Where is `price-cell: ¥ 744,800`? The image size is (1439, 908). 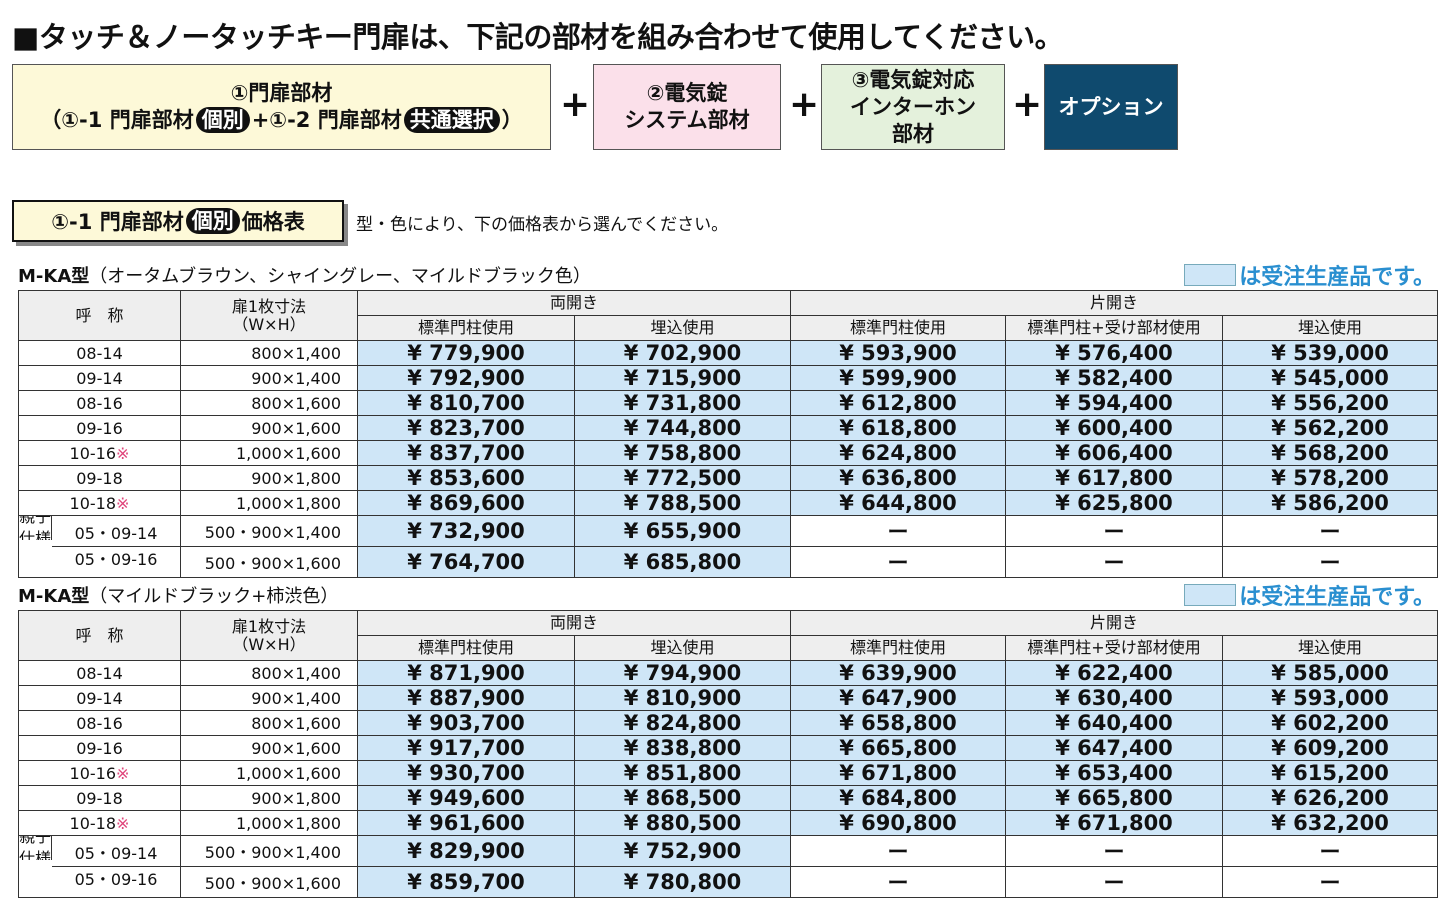 price-cell: ¥ 744,800 is located at coordinates (682, 428).